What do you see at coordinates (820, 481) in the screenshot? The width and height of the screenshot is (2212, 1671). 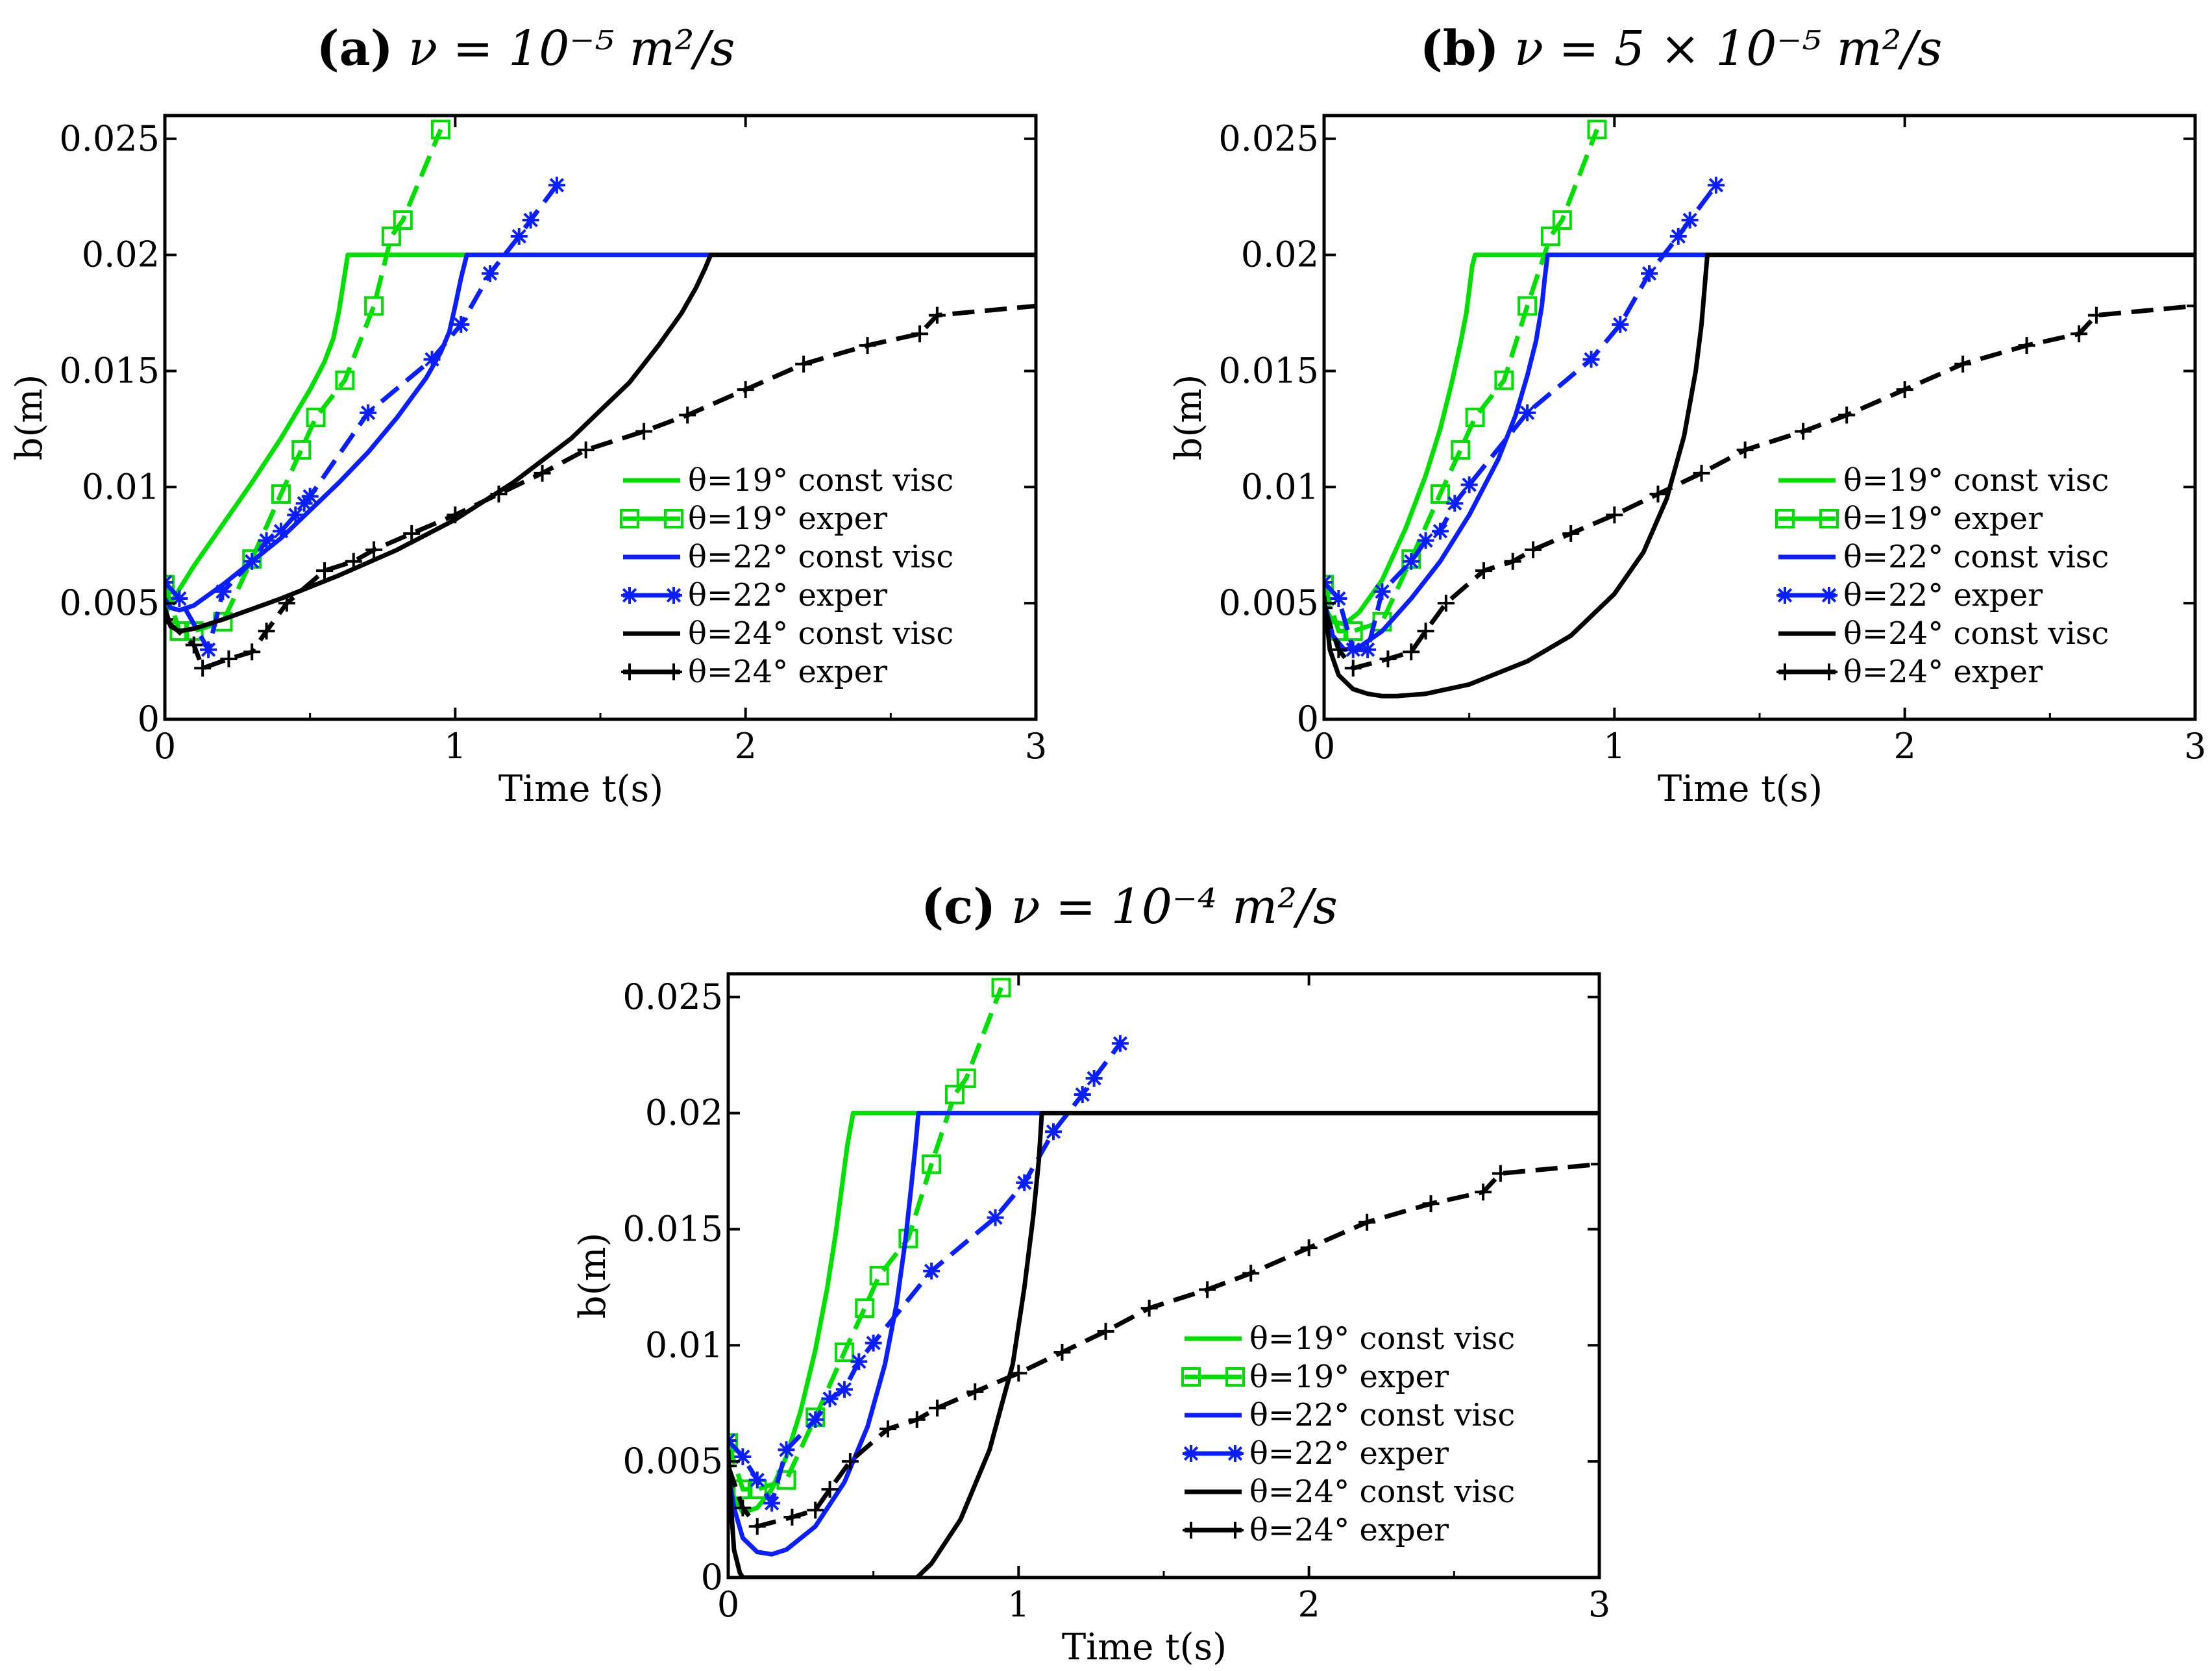 I see `legend-label: θ=19° const visc` at bounding box center [820, 481].